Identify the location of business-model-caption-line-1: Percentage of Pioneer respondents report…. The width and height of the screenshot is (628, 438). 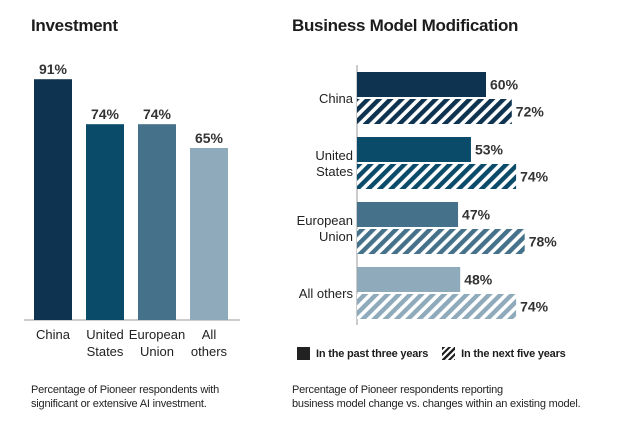
(397, 390).